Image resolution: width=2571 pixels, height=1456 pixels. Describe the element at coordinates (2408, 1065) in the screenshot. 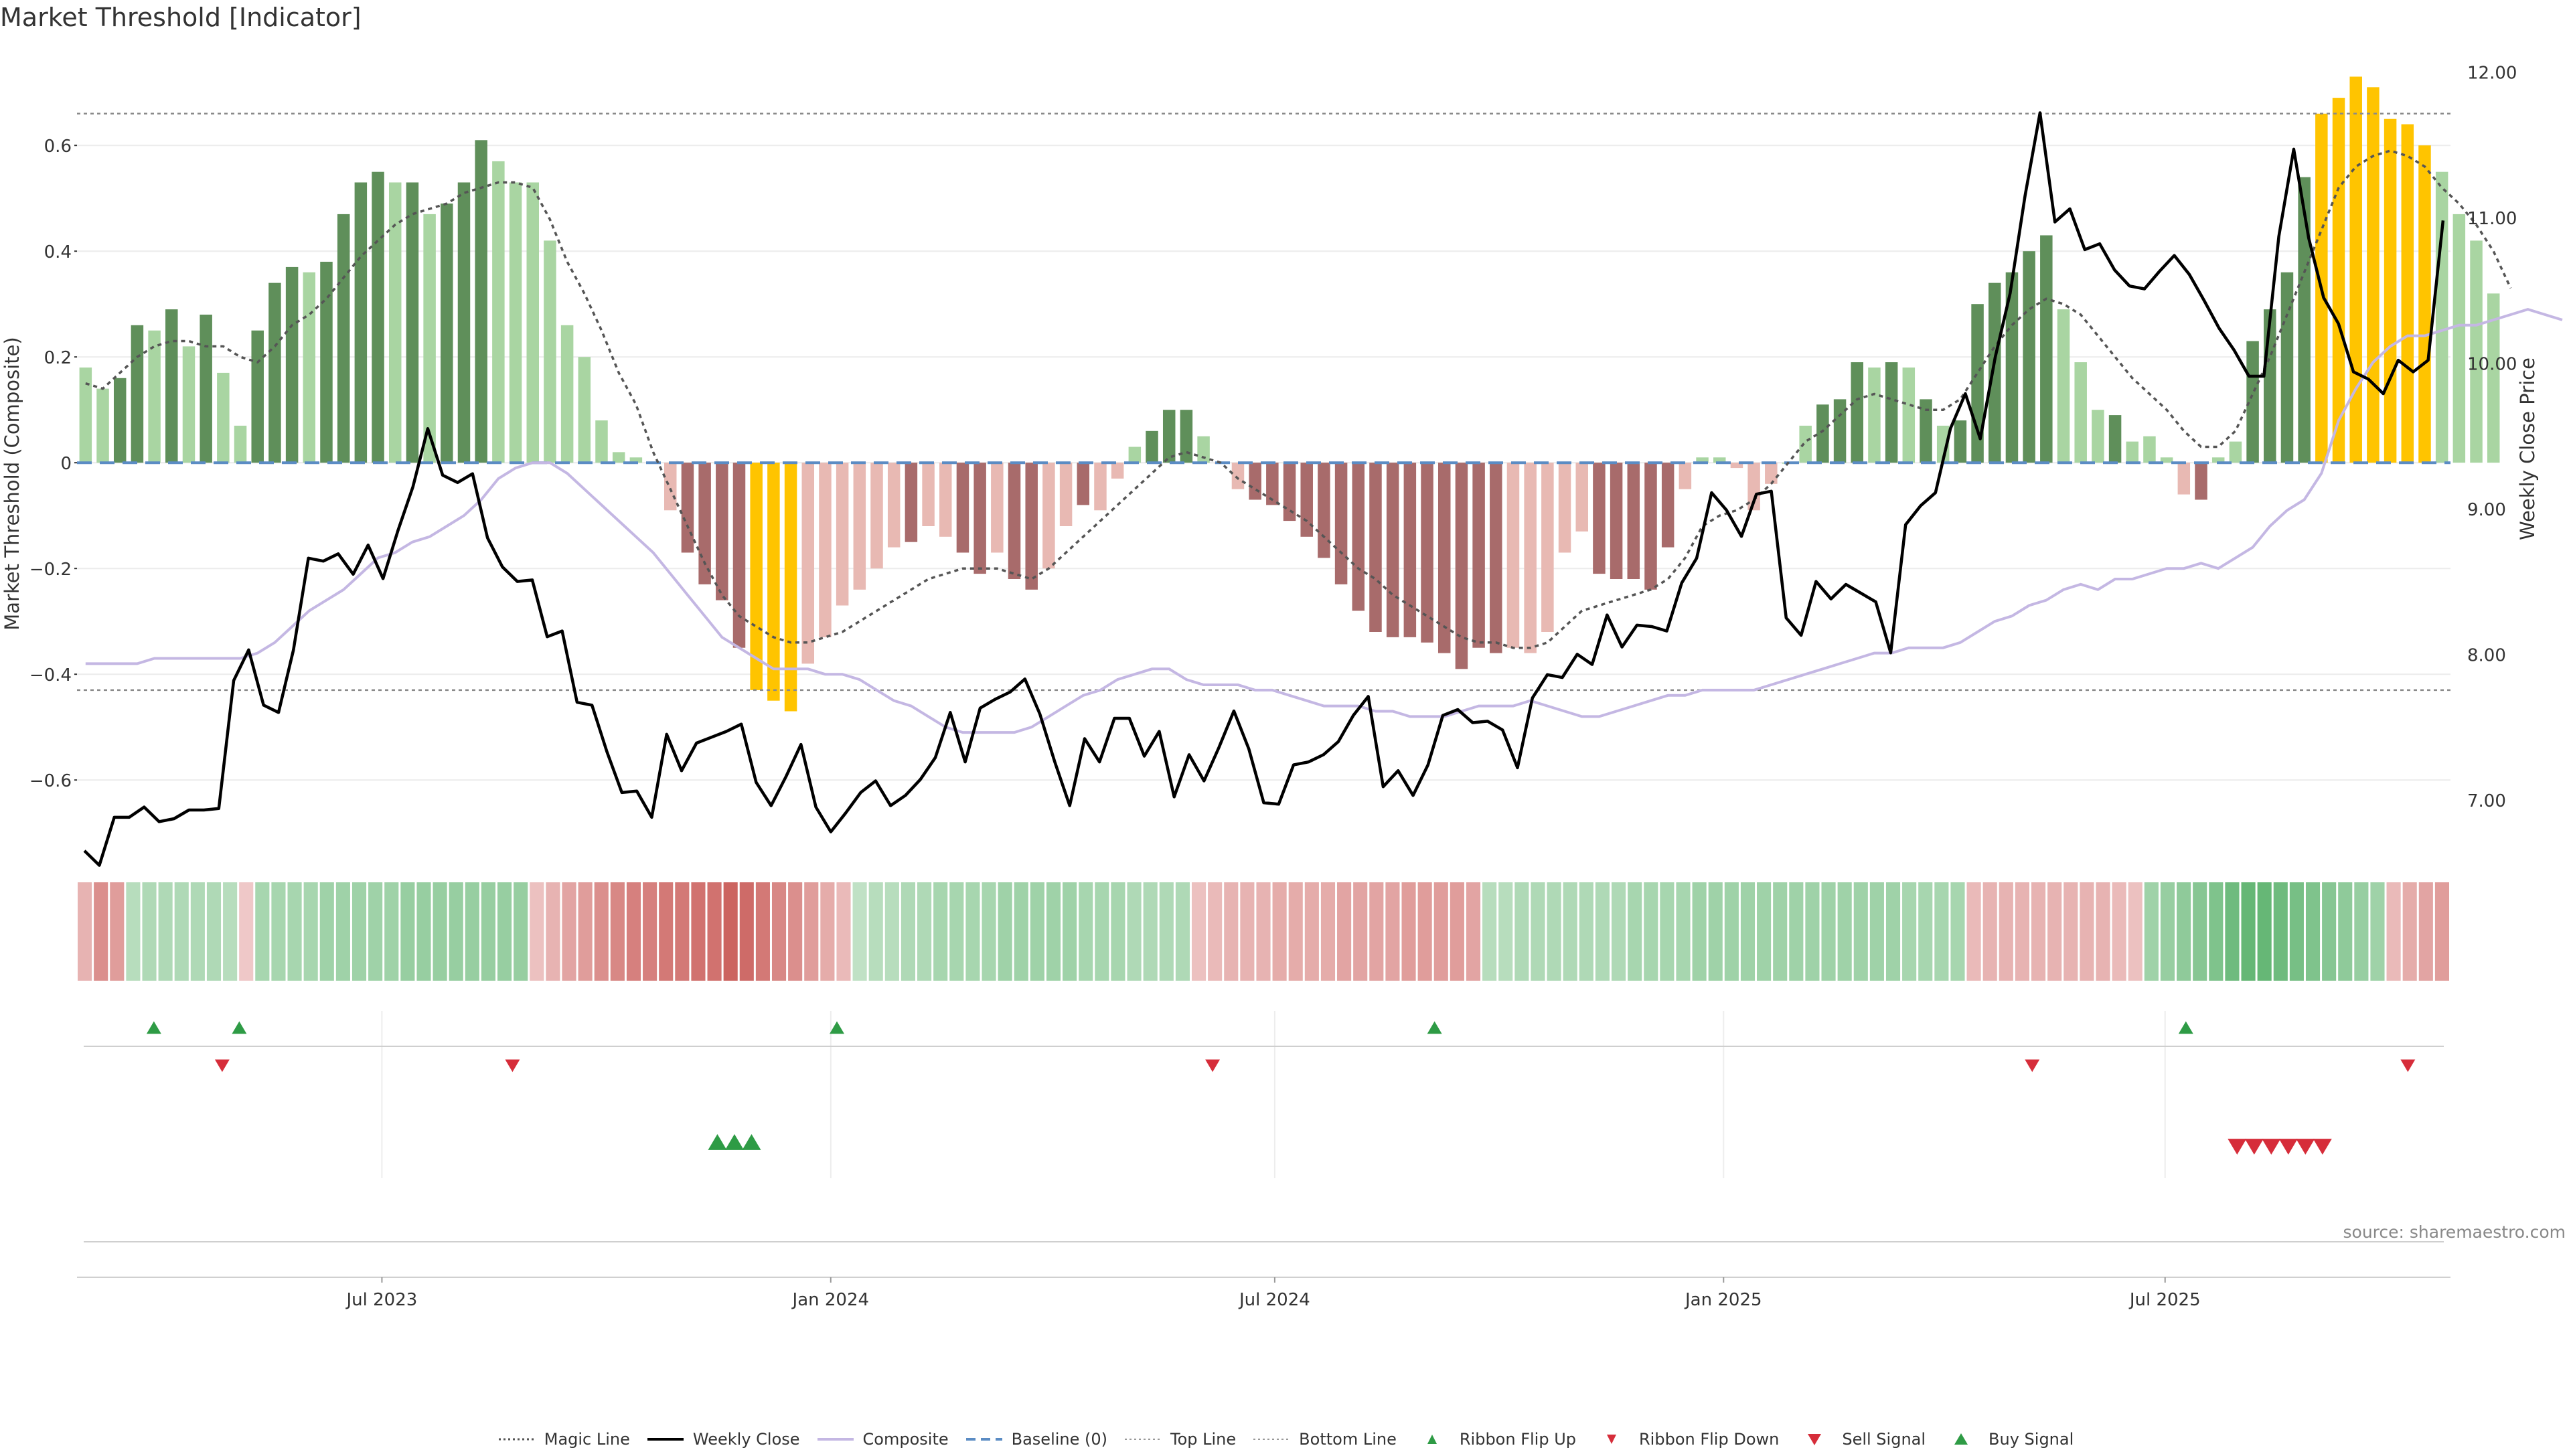

I see `ribbon-flip-down-marker` at that location.